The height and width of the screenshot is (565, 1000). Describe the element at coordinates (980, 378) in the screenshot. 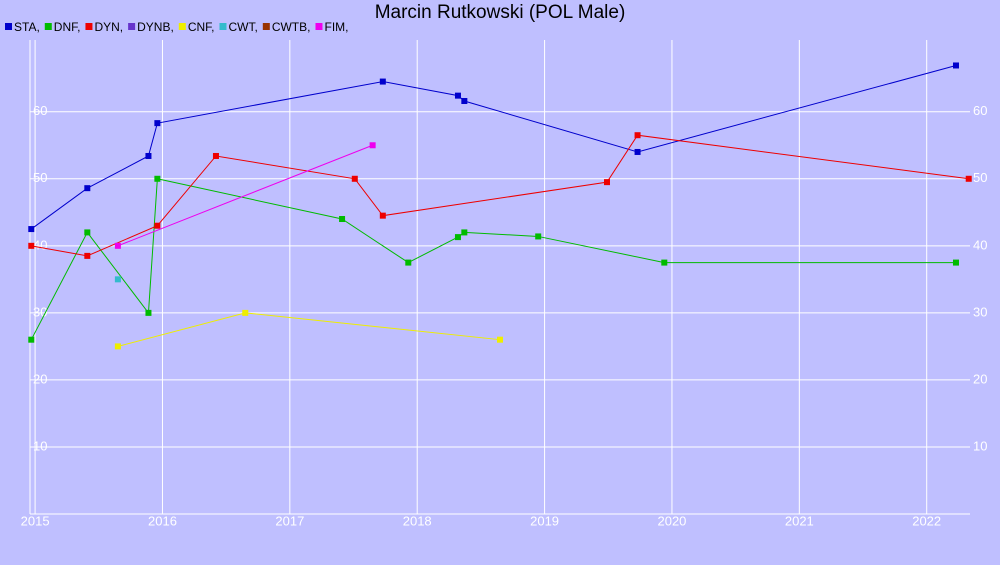

I see `y2-tick-label: 20` at that location.